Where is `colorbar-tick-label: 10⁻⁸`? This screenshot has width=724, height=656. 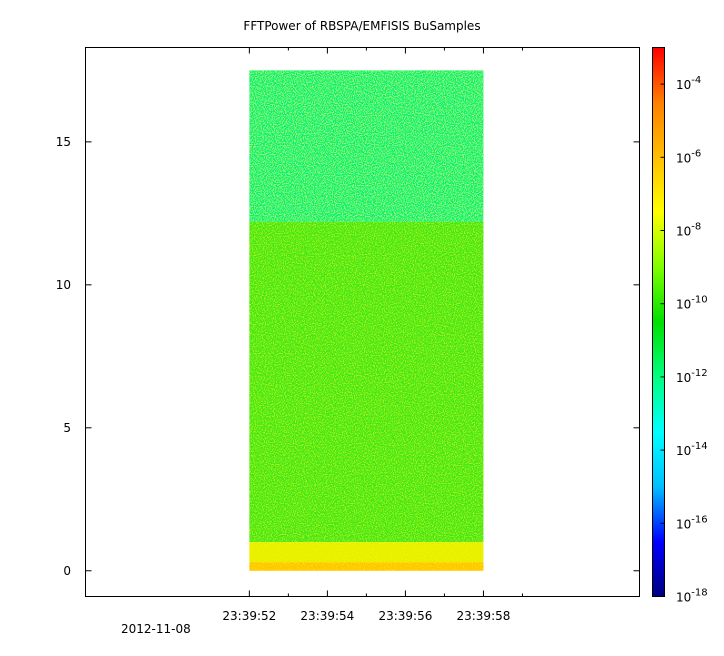
colorbar-tick-label: 10⁻⁸ is located at coordinates (688, 230).